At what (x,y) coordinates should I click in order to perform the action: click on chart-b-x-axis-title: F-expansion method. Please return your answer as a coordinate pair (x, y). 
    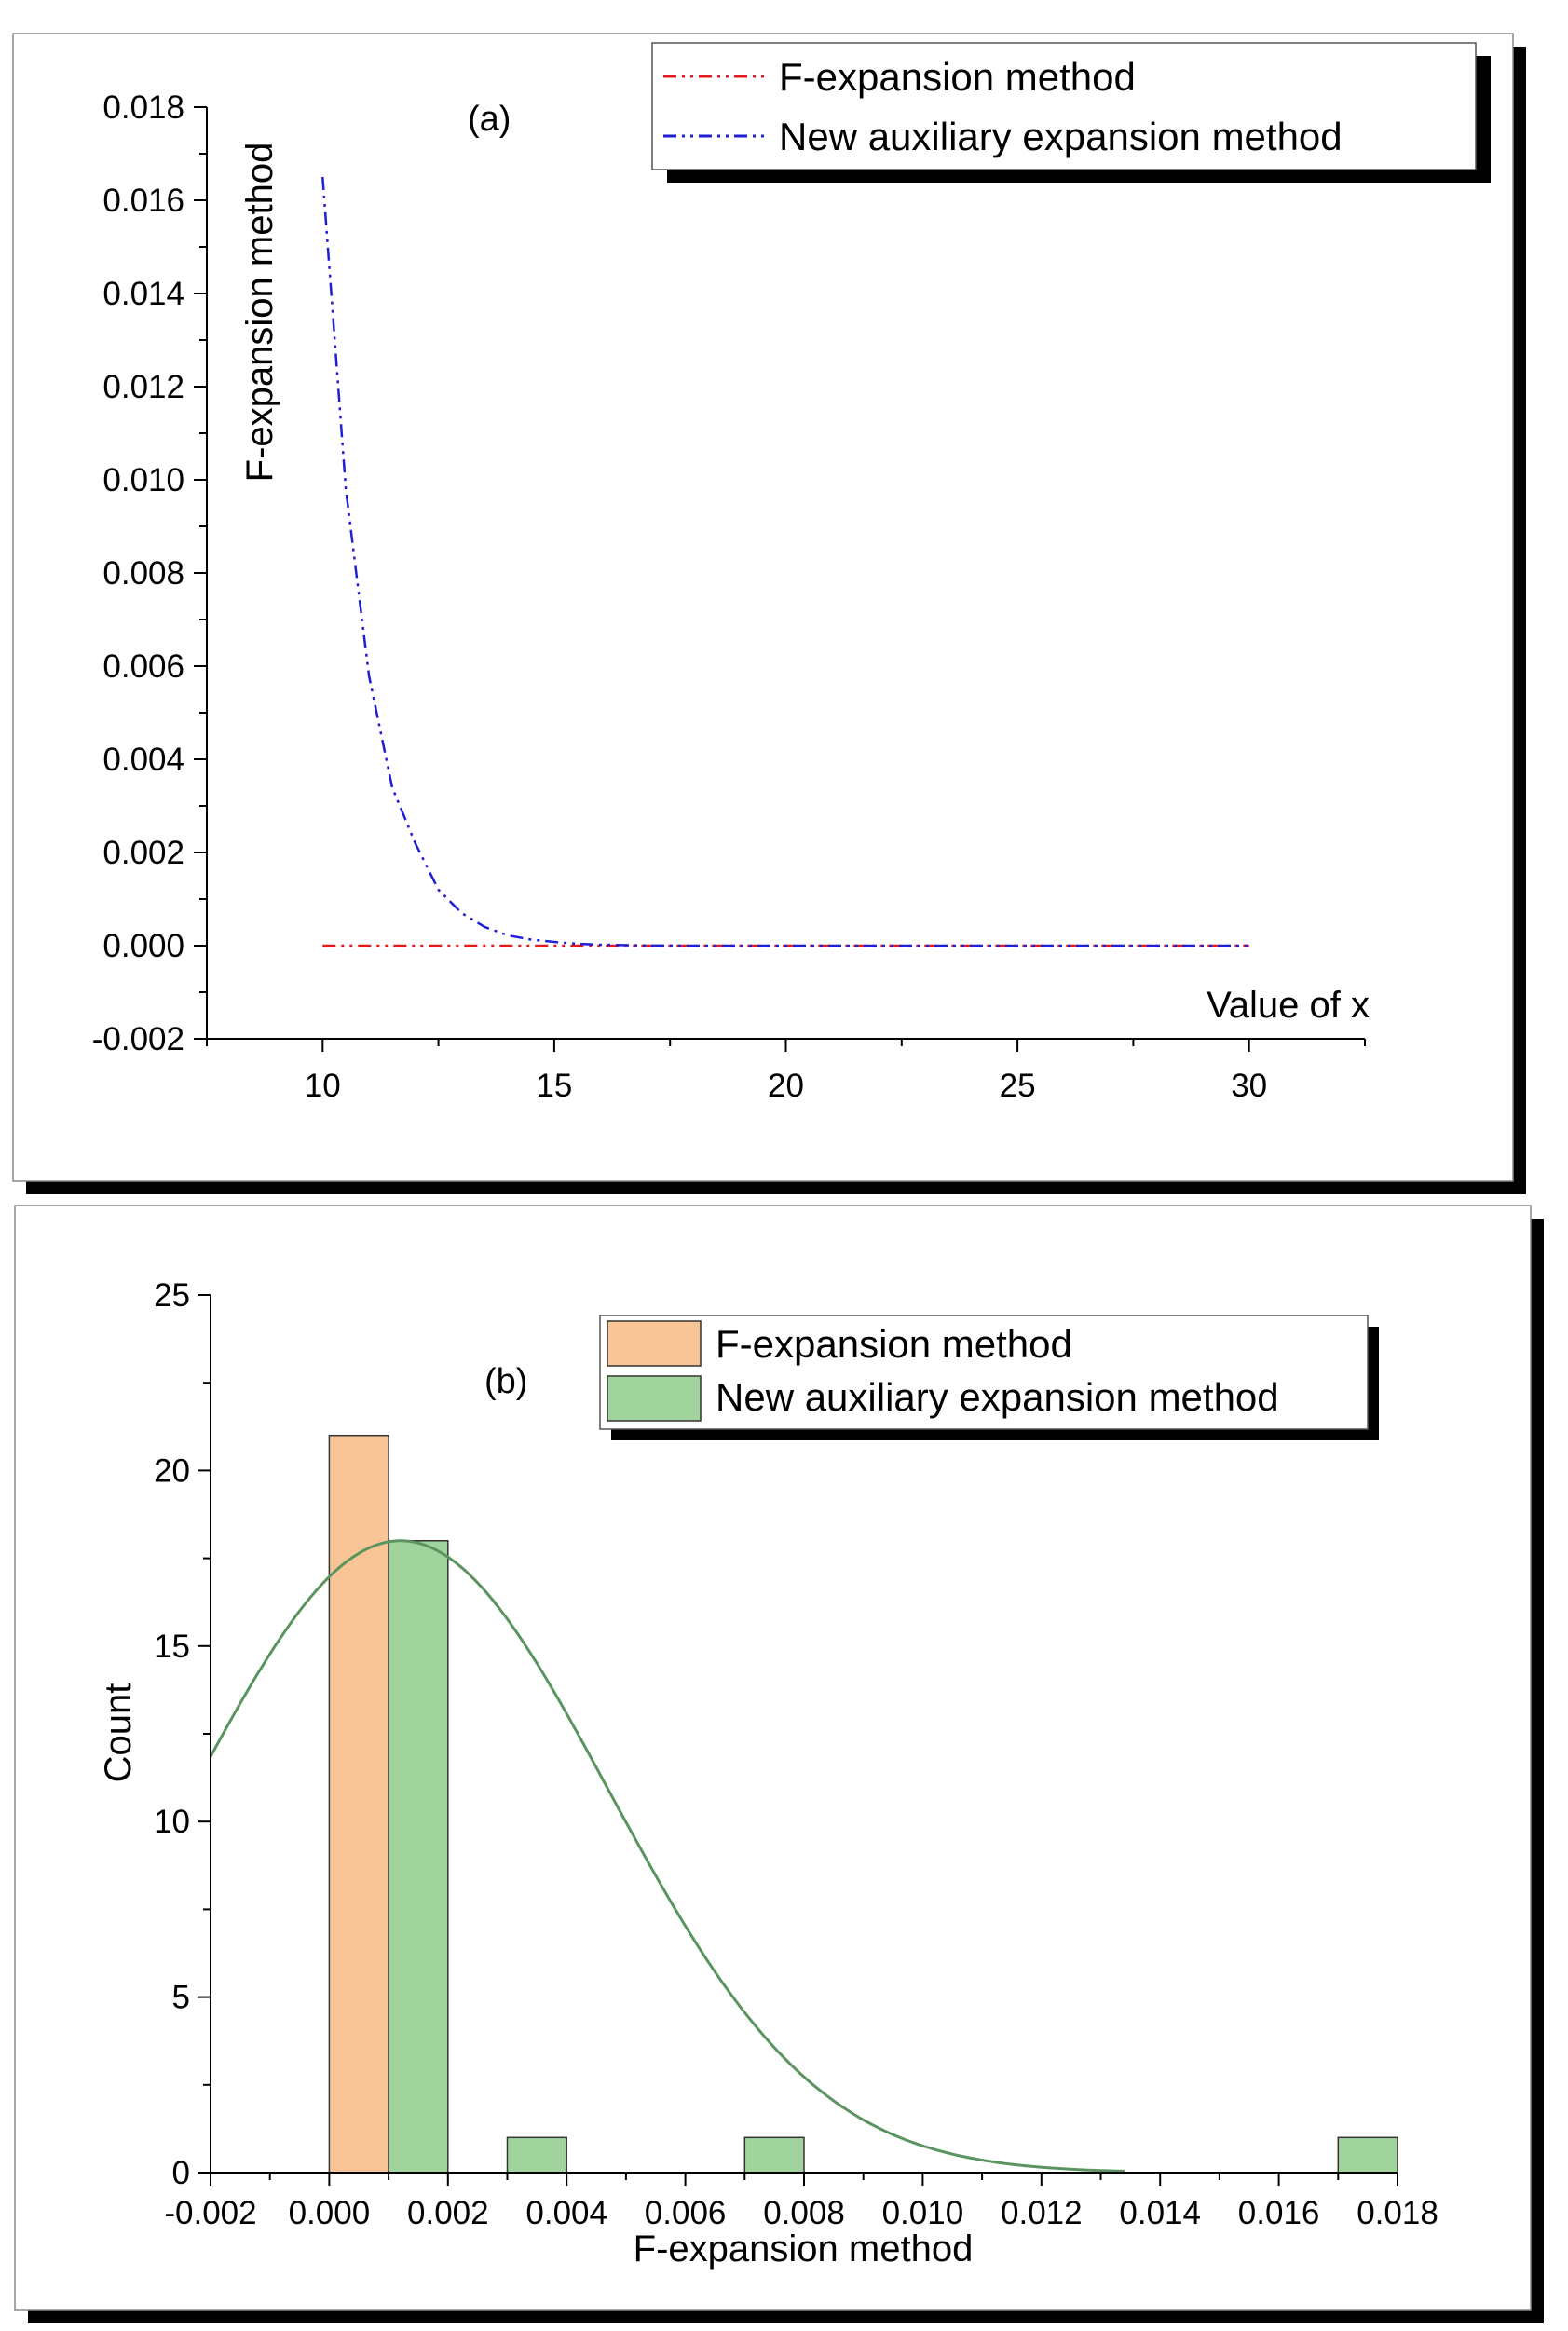
    Looking at the image, I should click on (804, 2249).